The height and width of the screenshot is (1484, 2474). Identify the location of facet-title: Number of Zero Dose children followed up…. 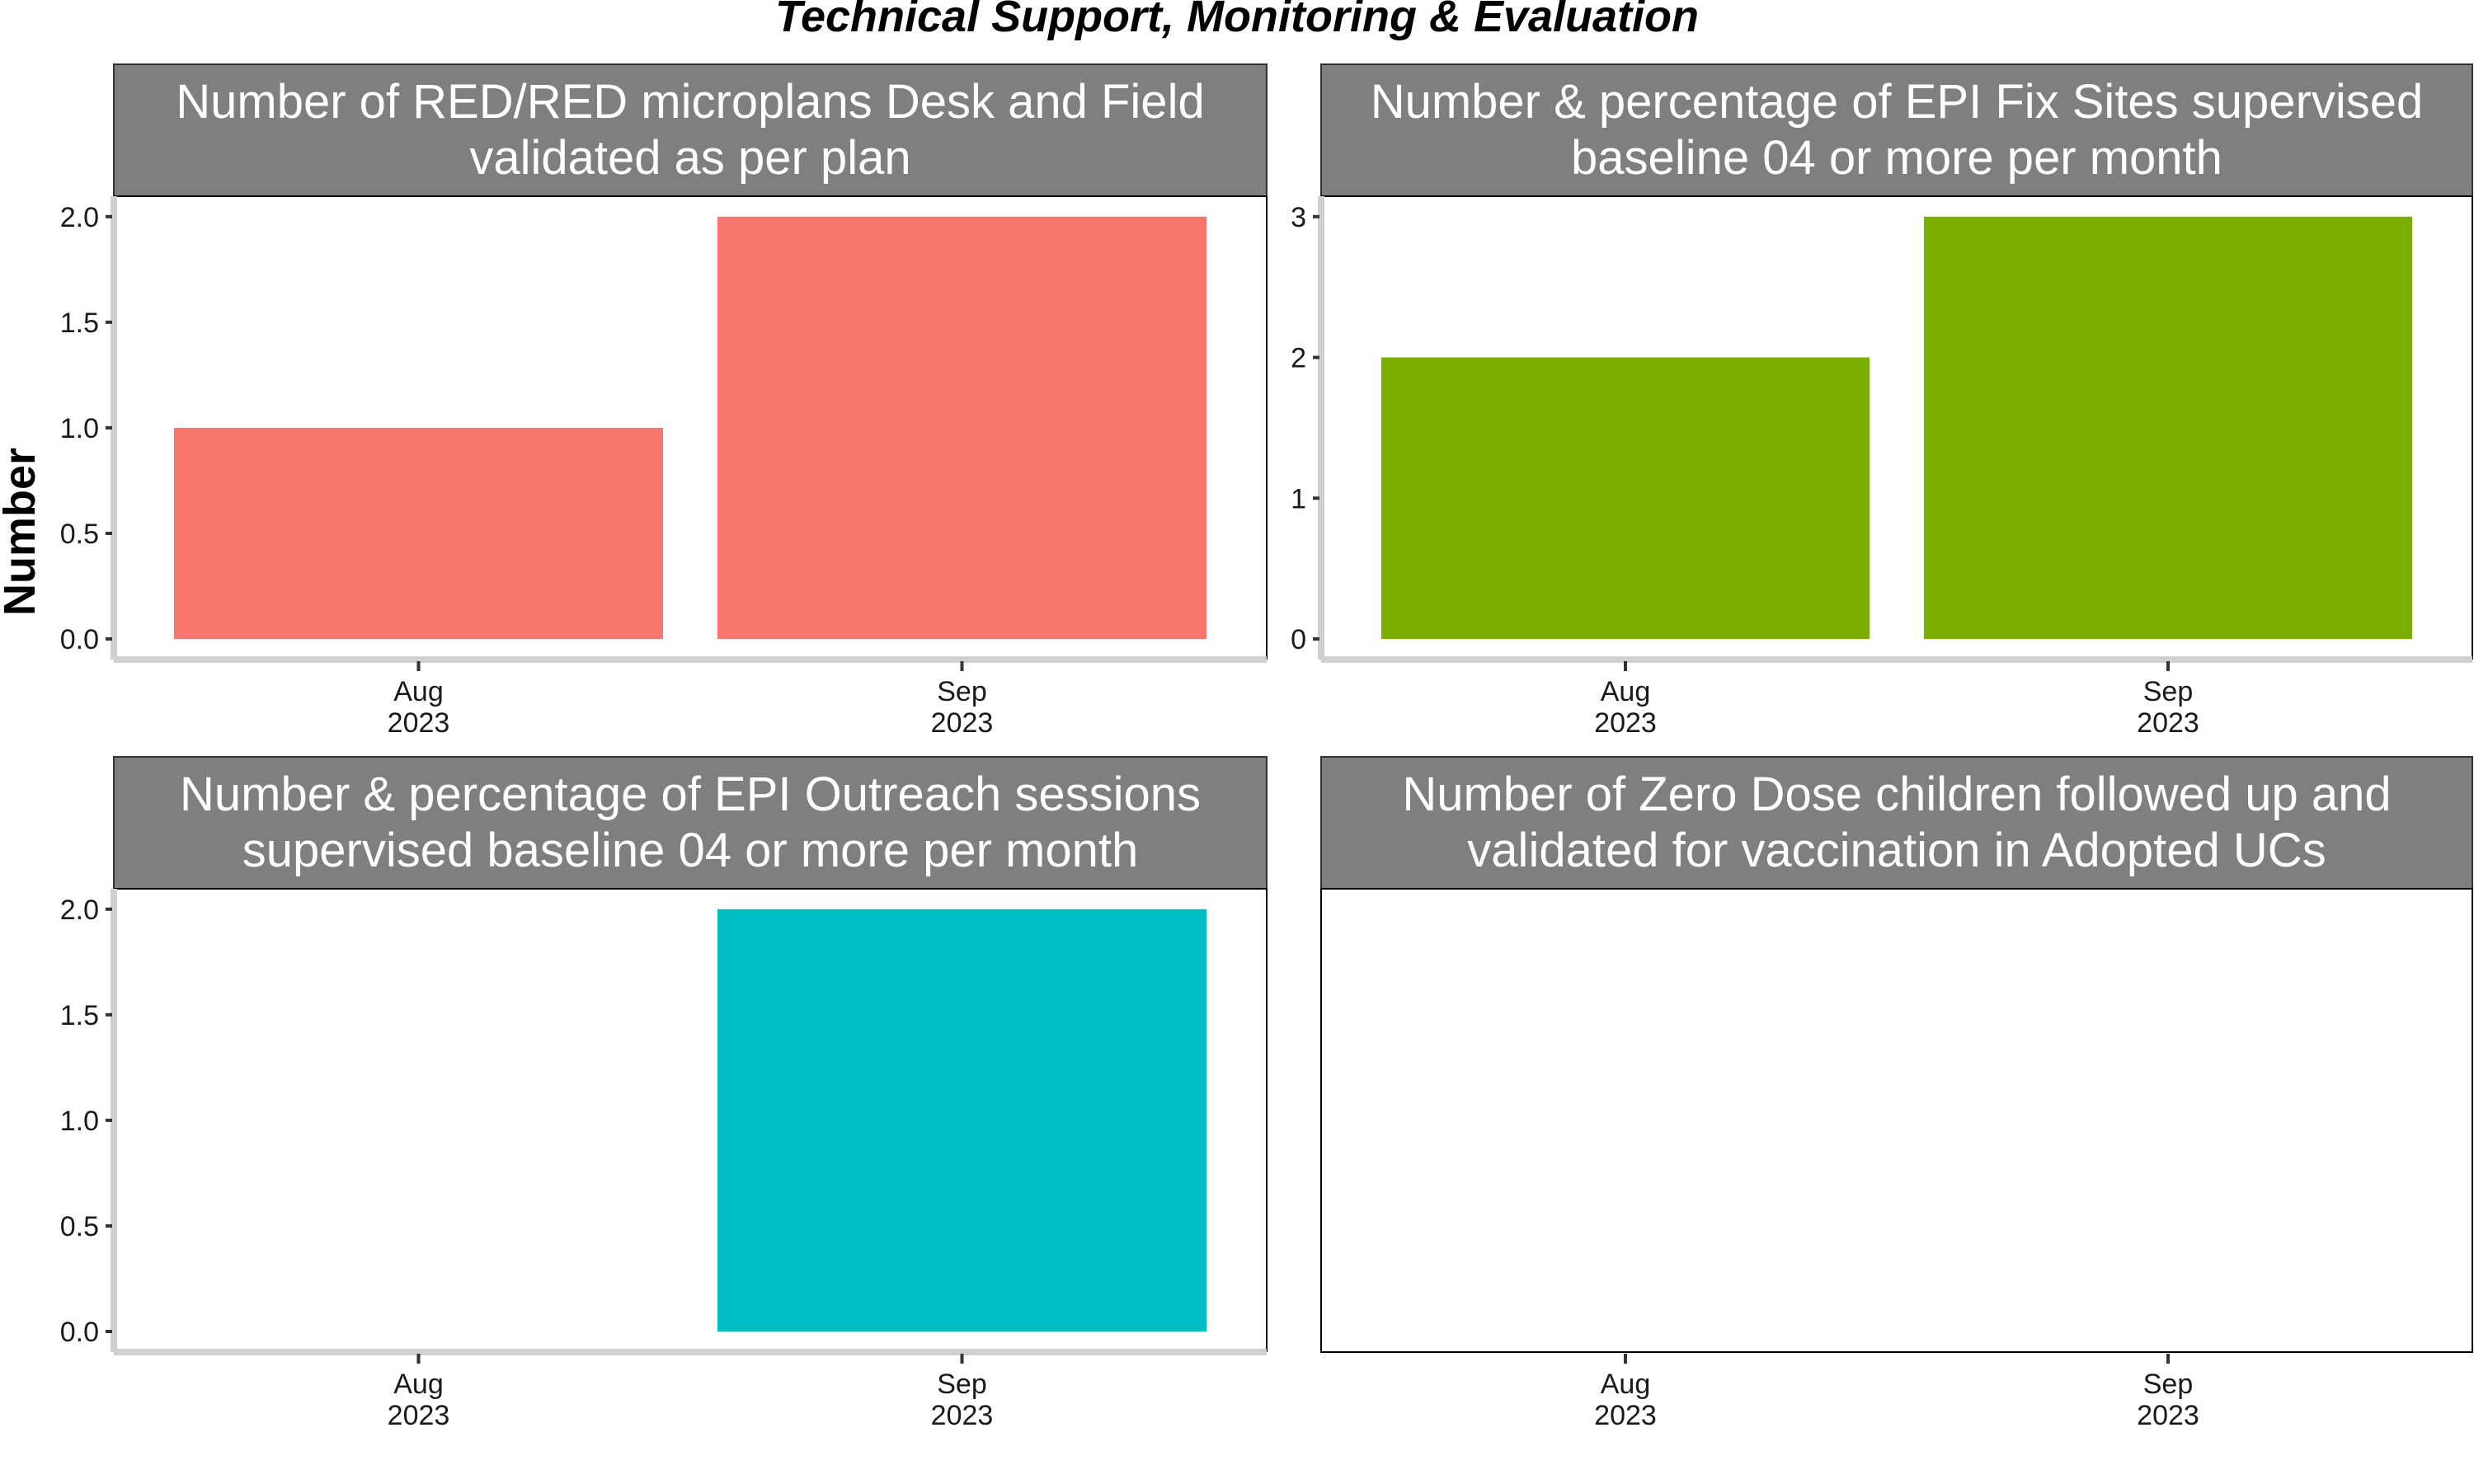
(1896, 794).